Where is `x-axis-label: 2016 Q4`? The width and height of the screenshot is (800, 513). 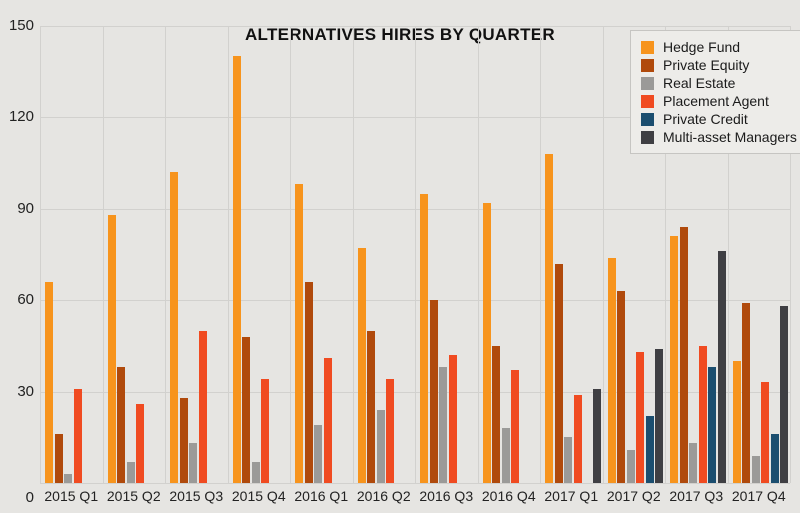 x-axis-label: 2016 Q4 is located at coordinates (508, 496).